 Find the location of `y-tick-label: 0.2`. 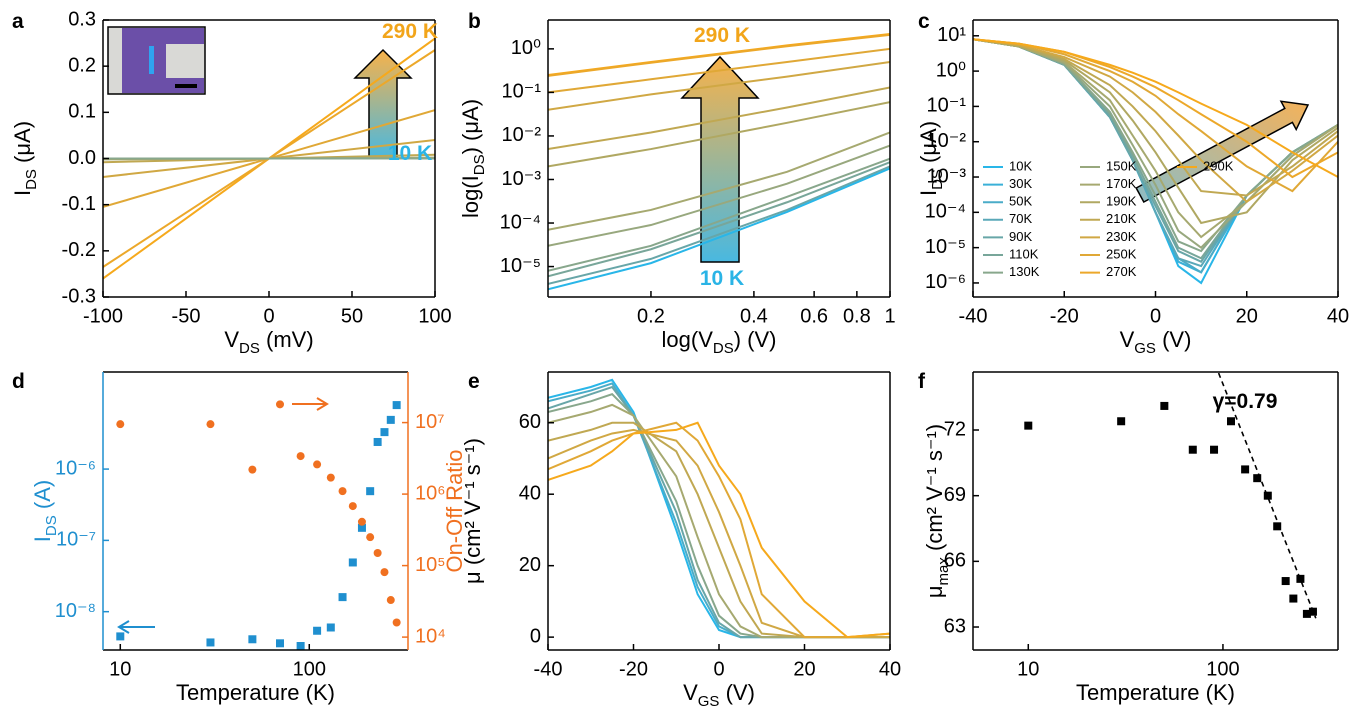

y-tick-label: 0.2 is located at coordinates (82, 65).